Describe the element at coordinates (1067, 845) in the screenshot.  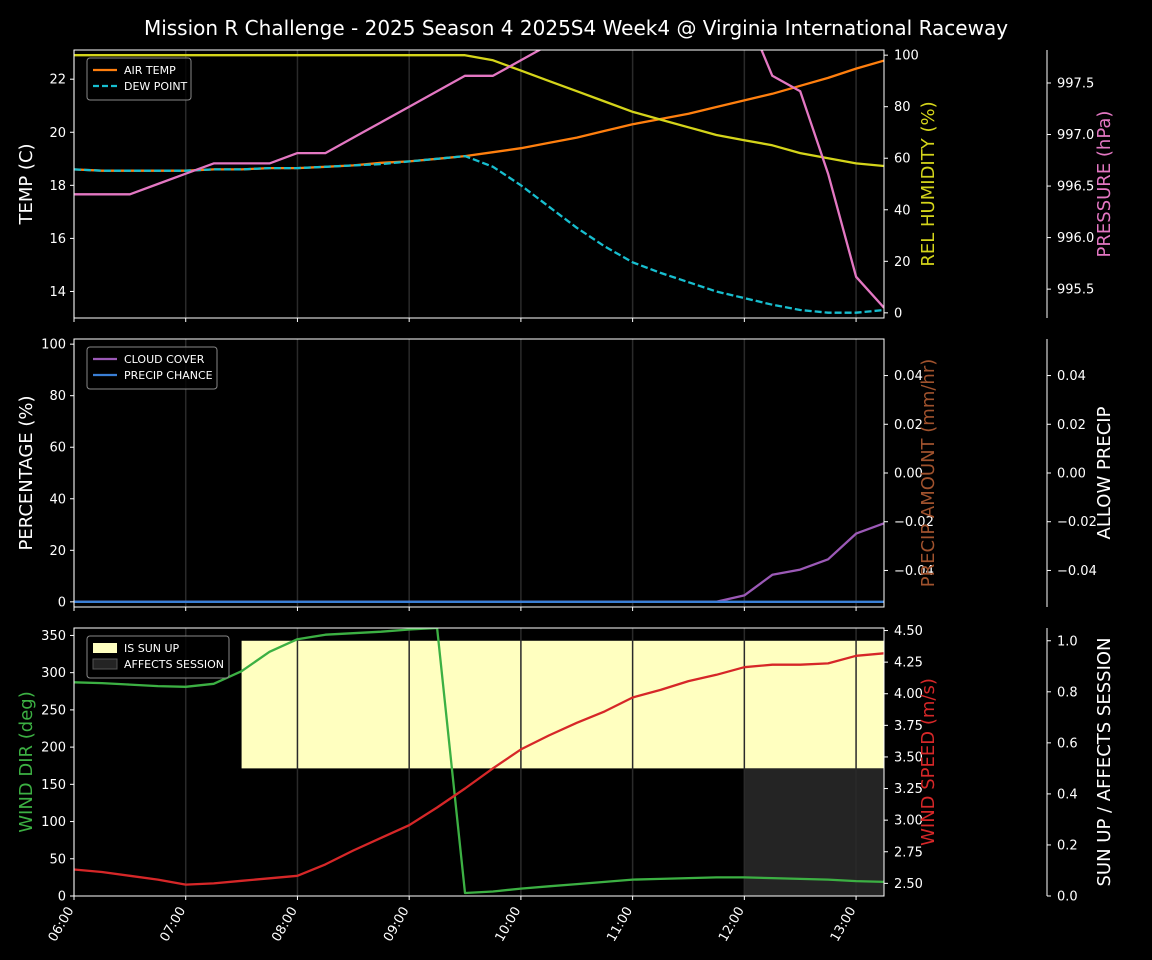
I see `tick-label-right2: 0.2` at that location.